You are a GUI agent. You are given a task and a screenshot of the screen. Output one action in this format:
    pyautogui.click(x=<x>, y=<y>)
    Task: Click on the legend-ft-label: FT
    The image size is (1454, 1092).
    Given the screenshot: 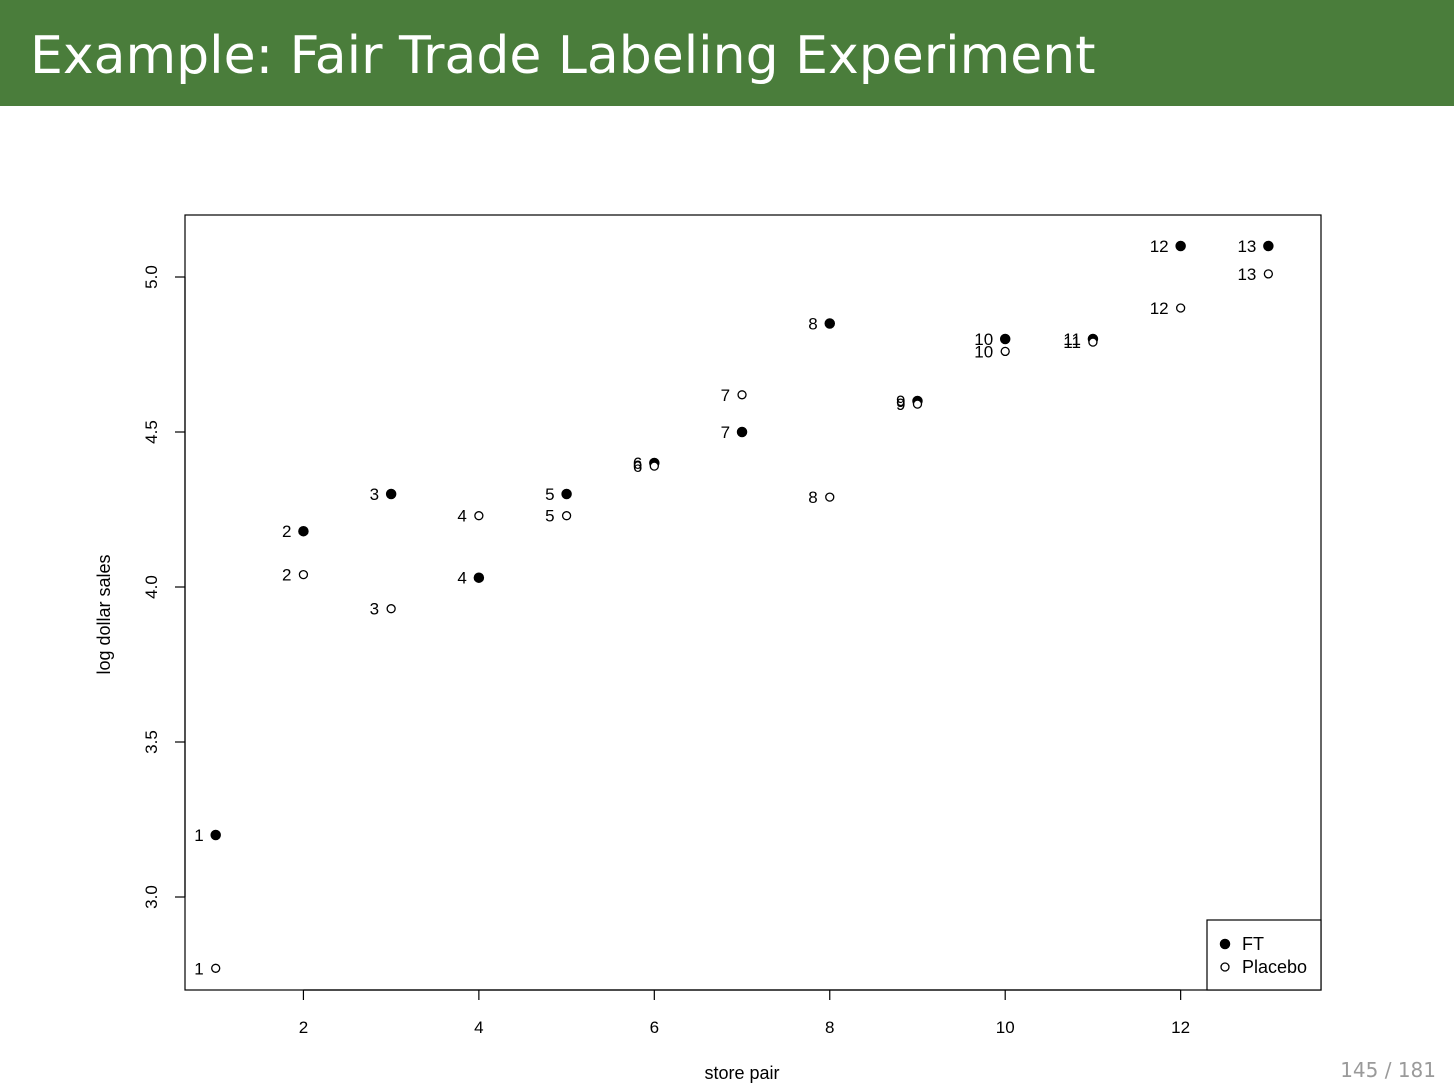 What is the action you would take?
    pyautogui.click(x=1253, y=944)
    